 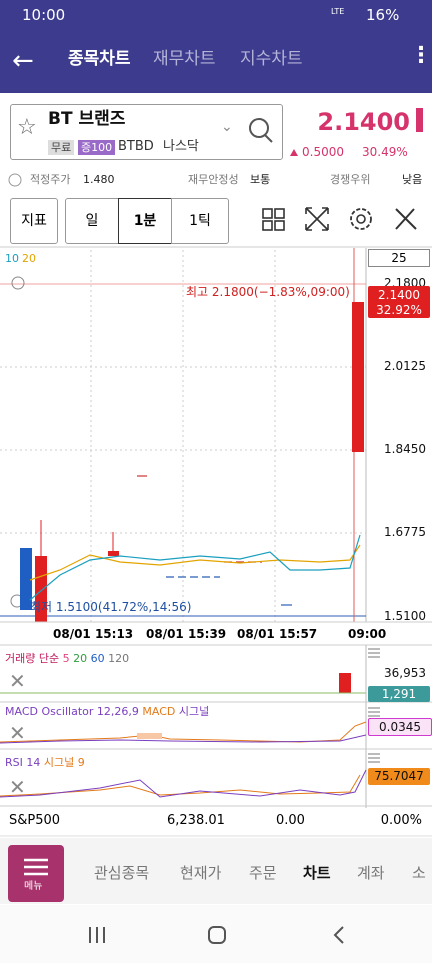 What do you see at coordinates (17, 601) in the screenshot?
I see `zoom-out-icon` at bounding box center [17, 601].